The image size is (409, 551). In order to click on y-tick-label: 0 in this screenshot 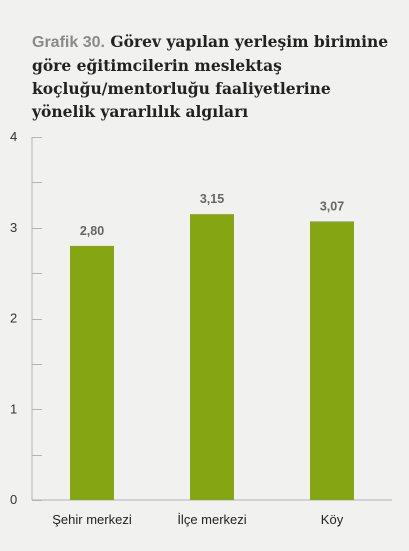, I will do `click(13, 499)`.